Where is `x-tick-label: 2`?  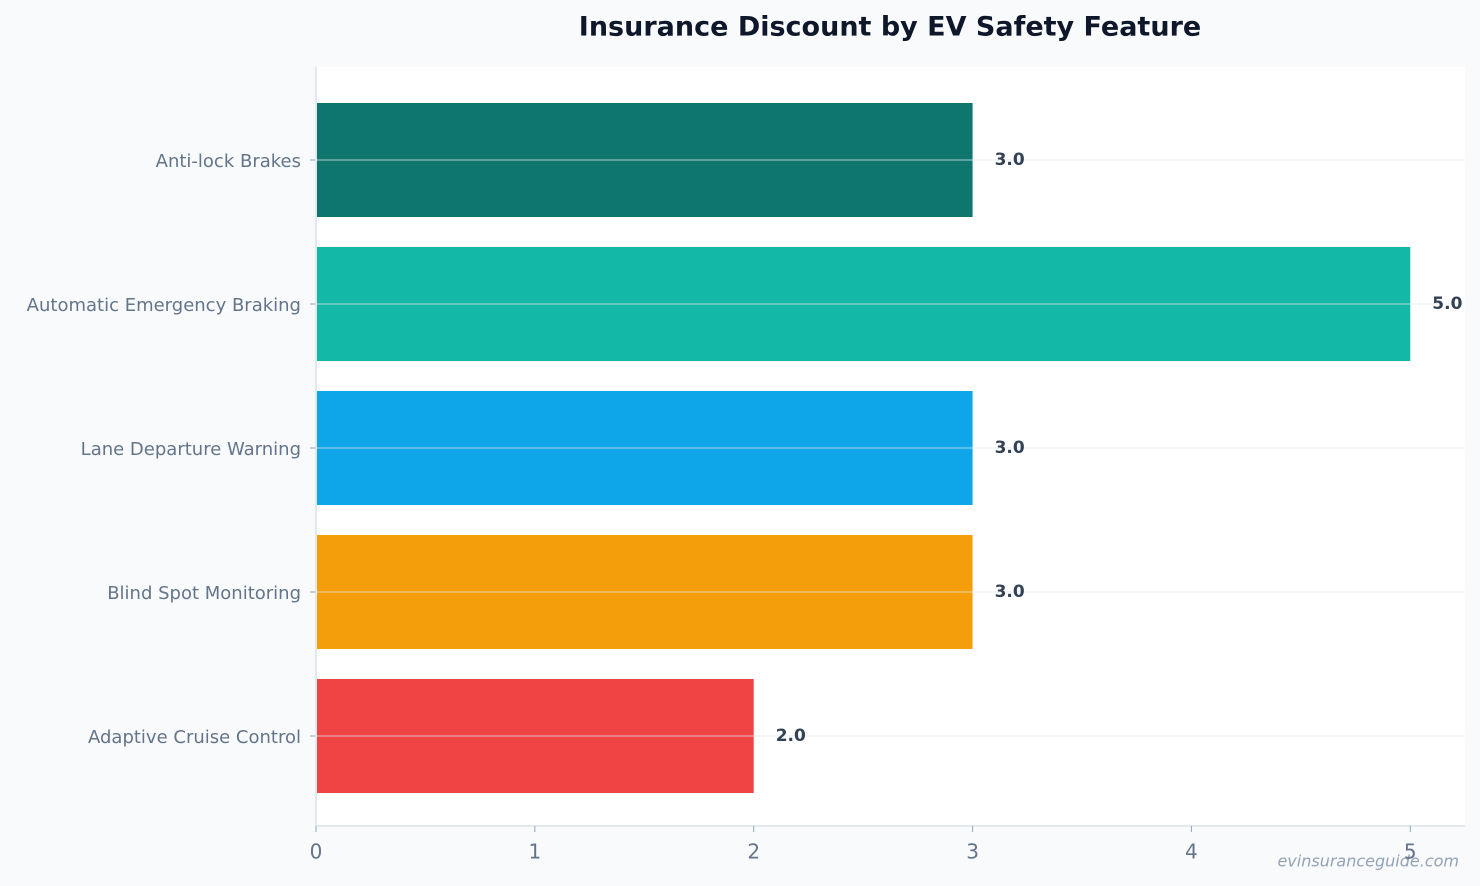
x-tick-label: 2 is located at coordinates (753, 852).